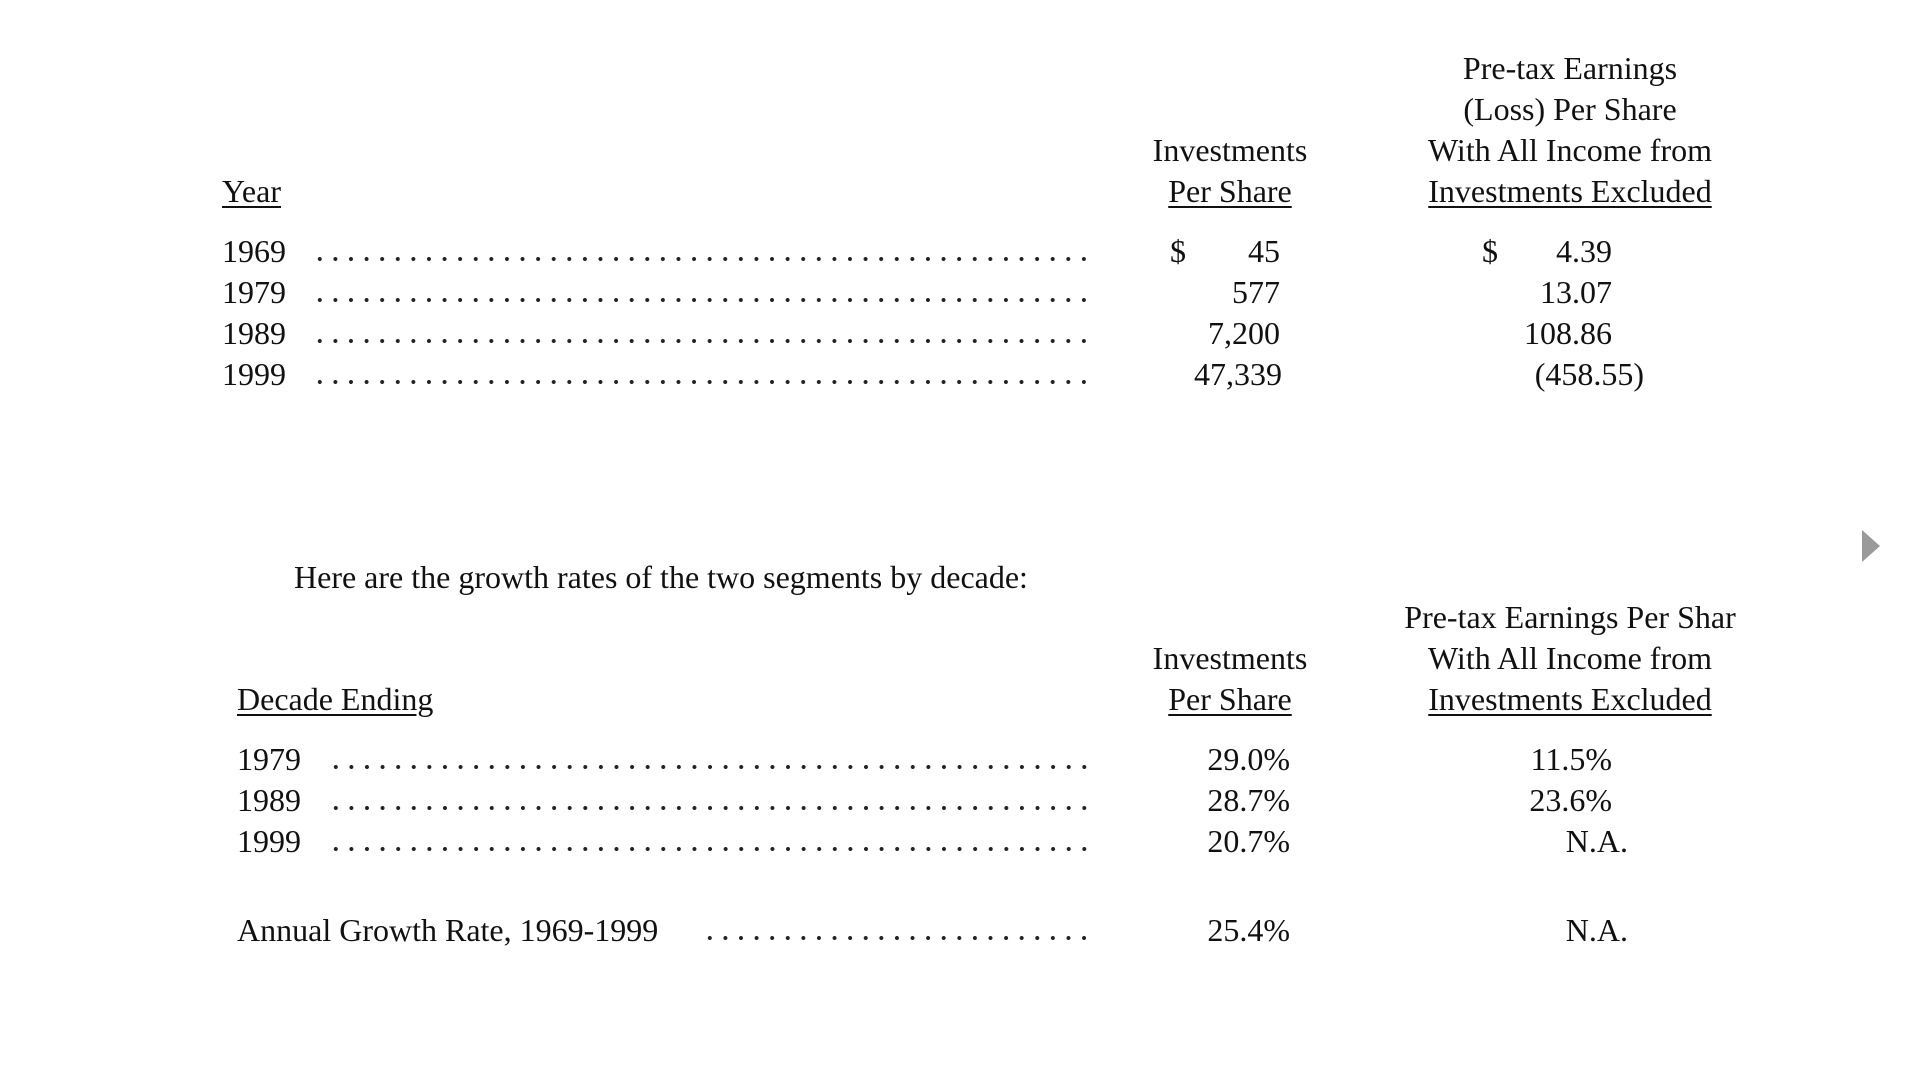  I want to click on earnings-header-line1: Pre-tax Earnings Per Shar, so click(1570, 617).